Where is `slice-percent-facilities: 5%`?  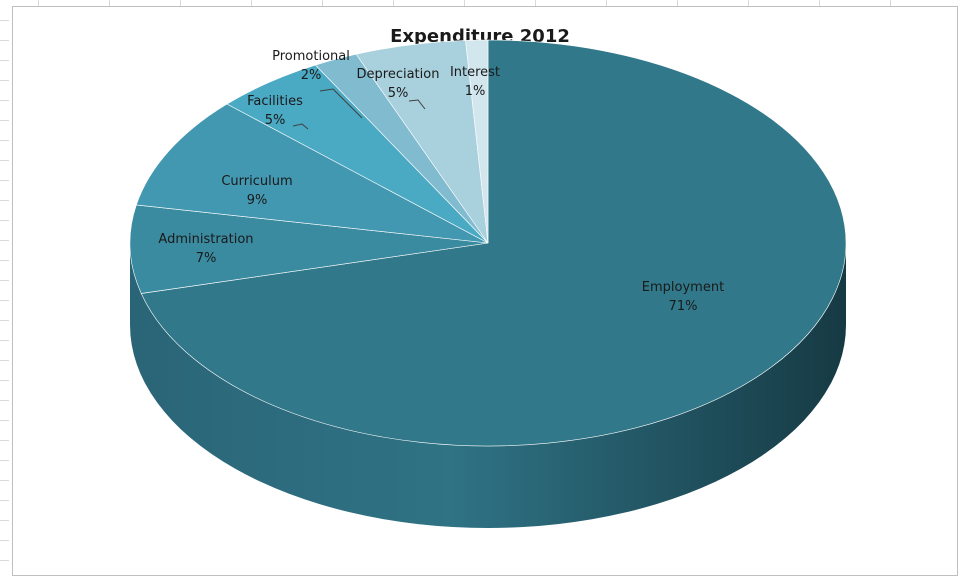 slice-percent-facilities: 5% is located at coordinates (275, 120).